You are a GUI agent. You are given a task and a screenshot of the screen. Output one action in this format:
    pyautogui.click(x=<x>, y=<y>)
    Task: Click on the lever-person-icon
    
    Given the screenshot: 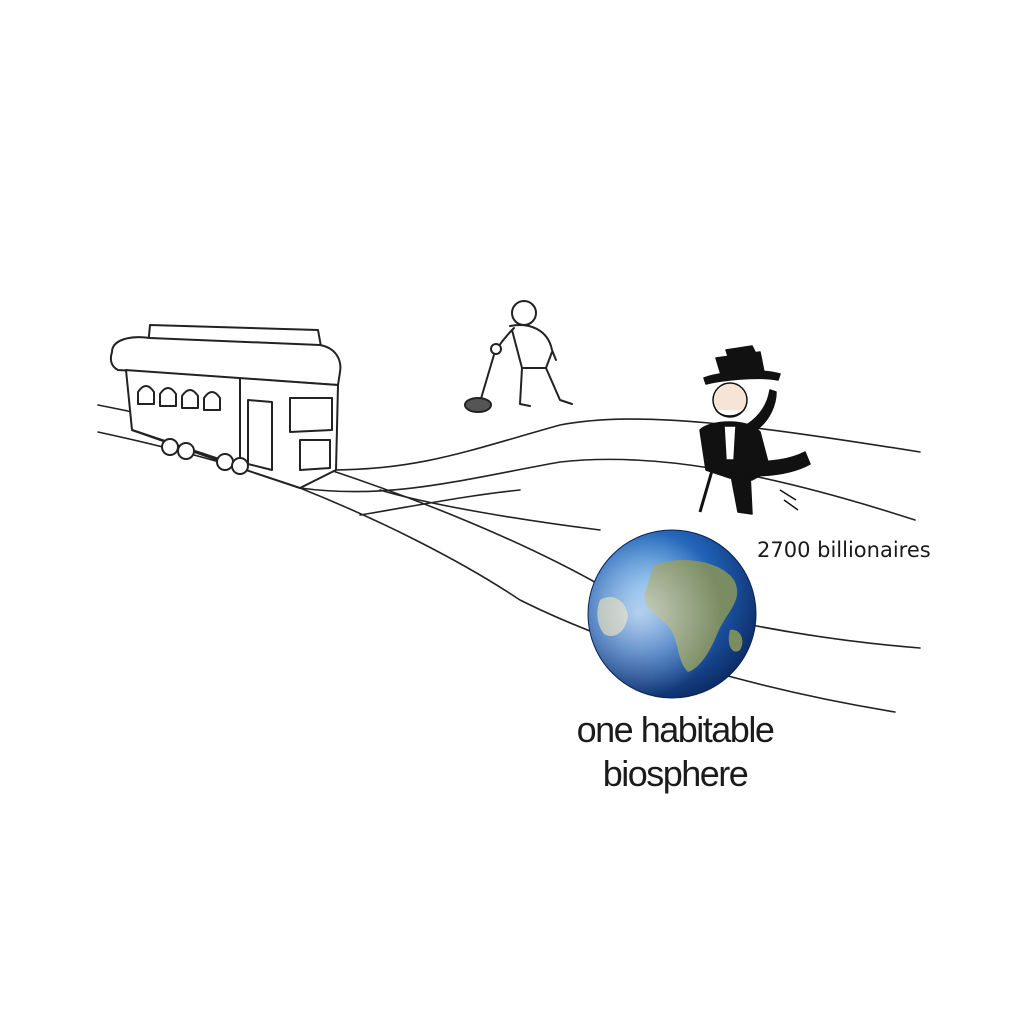 What is the action you would take?
    pyautogui.click(x=518, y=356)
    